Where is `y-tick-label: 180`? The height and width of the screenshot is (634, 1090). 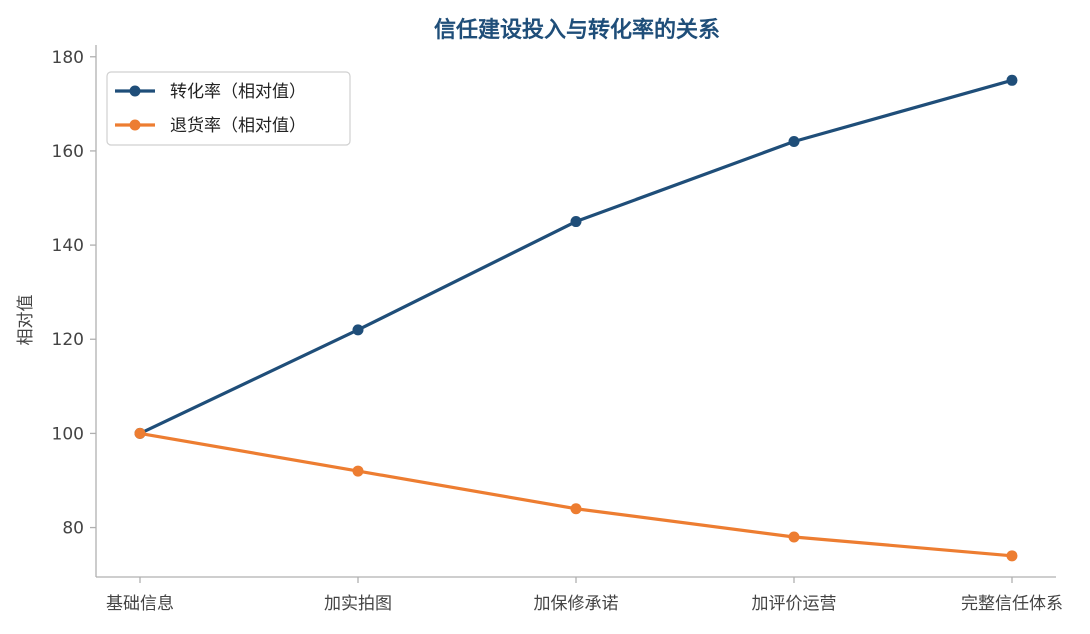 y-tick-label: 180 is located at coordinates (68, 58).